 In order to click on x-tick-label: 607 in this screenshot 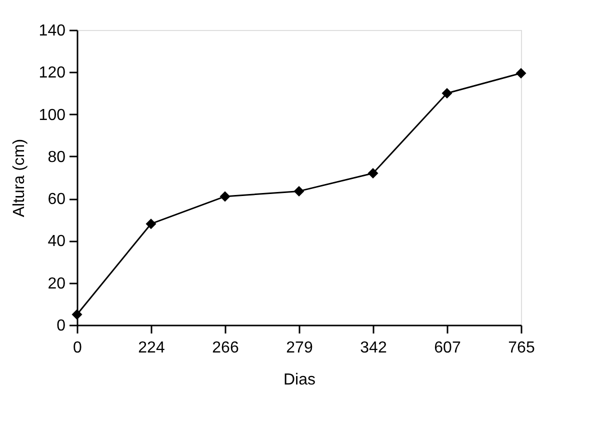, I will do `click(447, 348)`.